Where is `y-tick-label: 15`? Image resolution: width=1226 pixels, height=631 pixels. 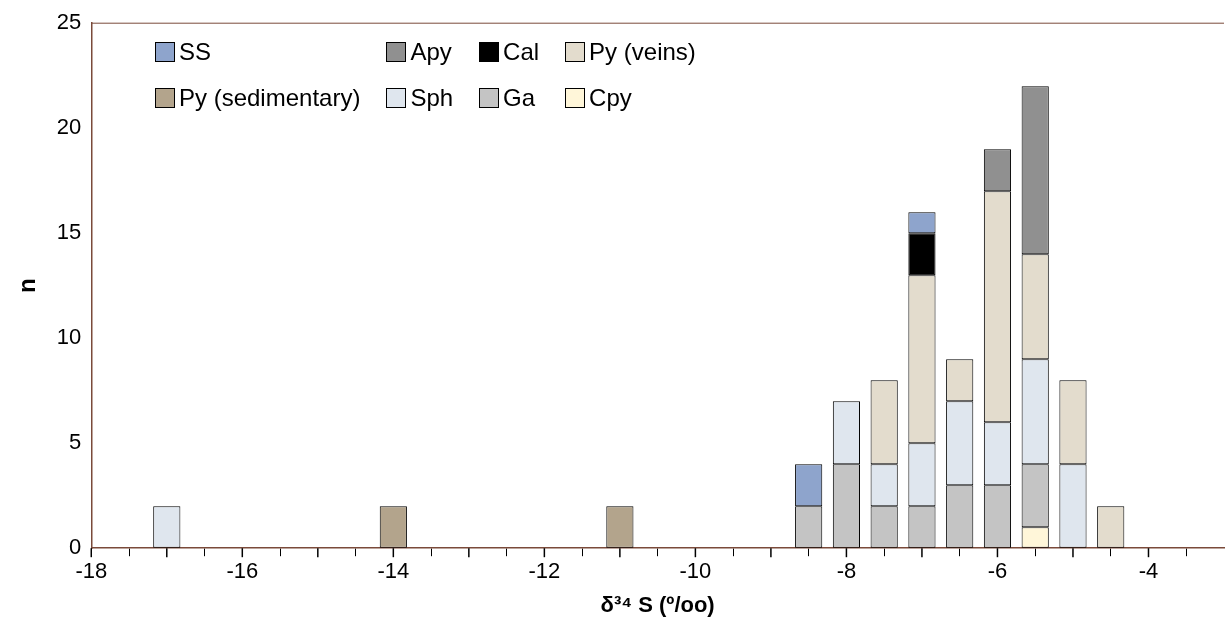
y-tick-label: 15 is located at coordinates (69, 232).